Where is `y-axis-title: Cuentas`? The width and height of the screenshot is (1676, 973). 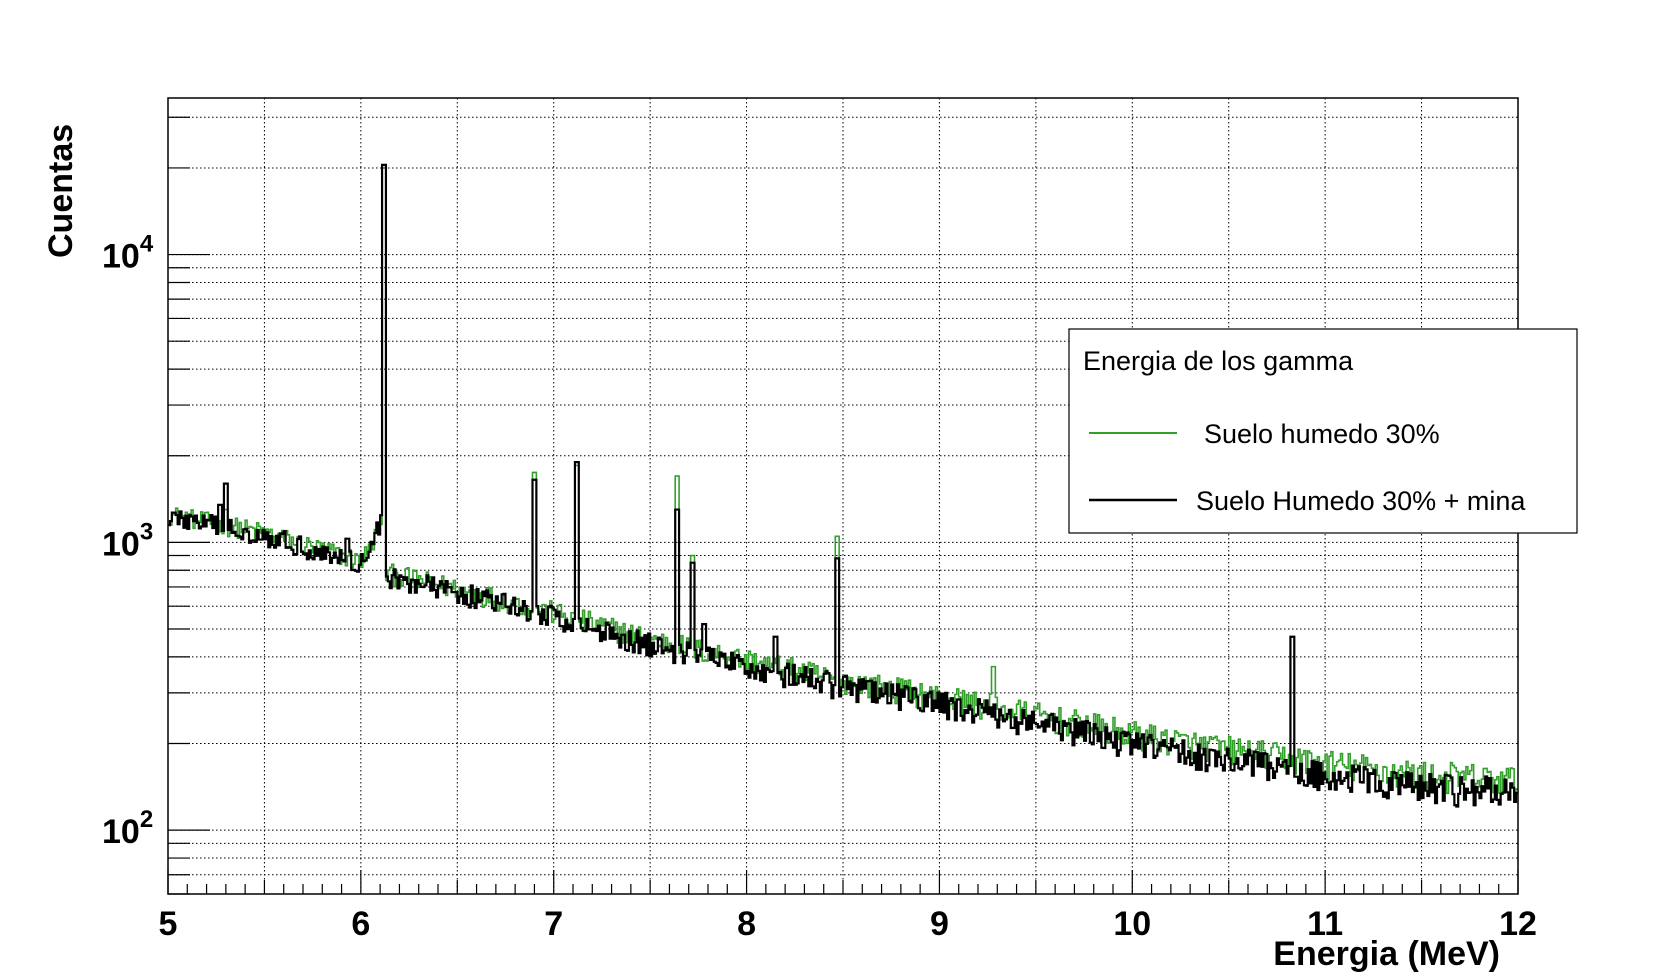 y-axis-title: Cuentas is located at coordinates (61, 191).